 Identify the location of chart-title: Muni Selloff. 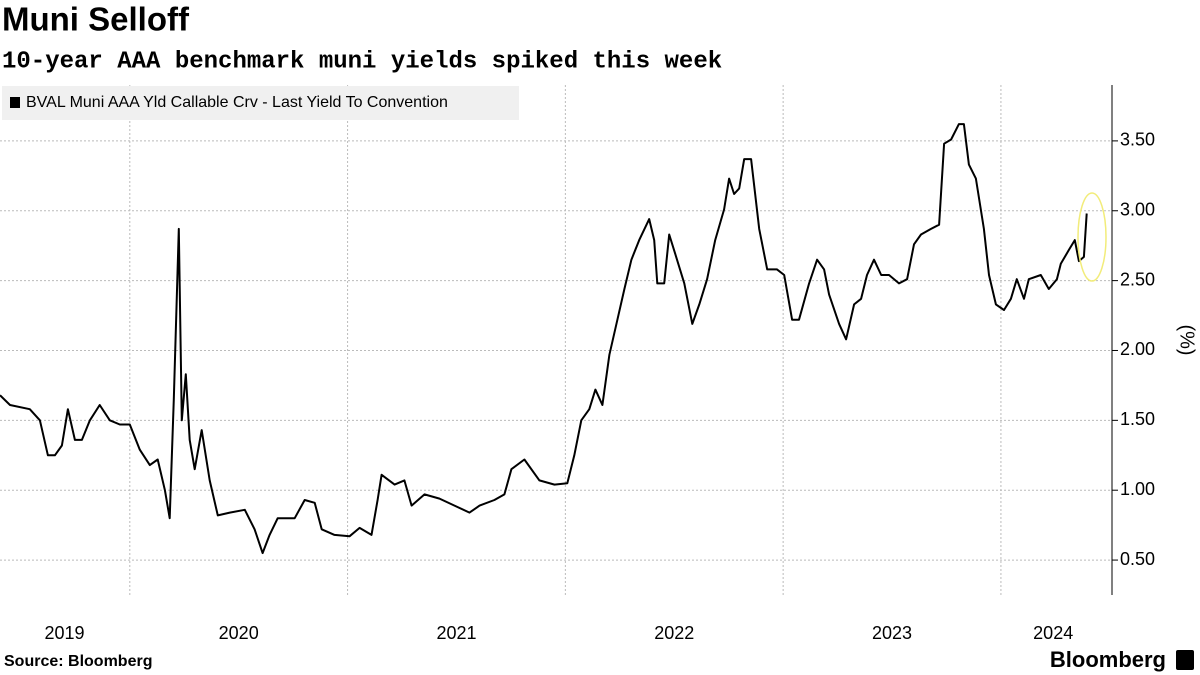
(96, 19).